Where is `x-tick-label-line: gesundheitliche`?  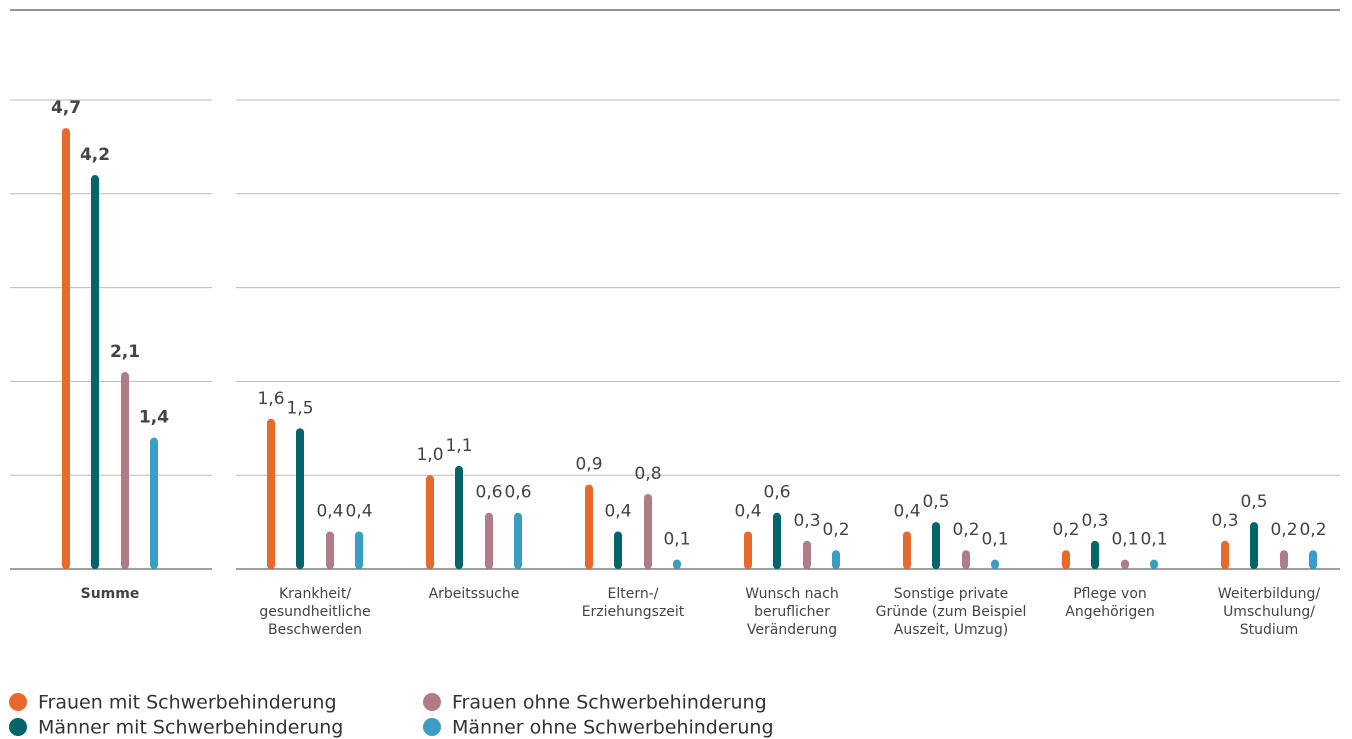 x-tick-label-line: gesundheitliche is located at coordinates (314, 612).